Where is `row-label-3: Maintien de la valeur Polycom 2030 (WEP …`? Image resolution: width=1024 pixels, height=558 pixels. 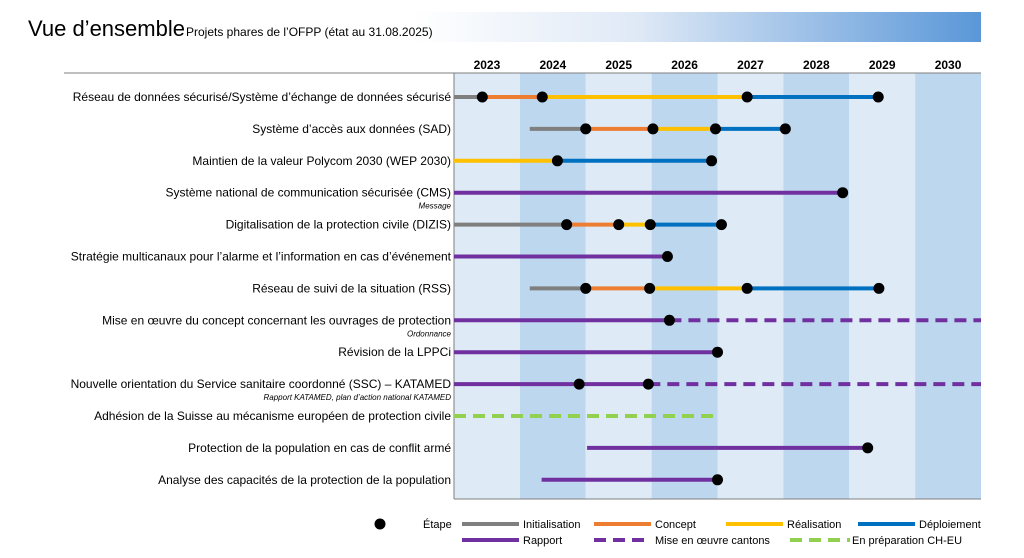 row-label-3: Maintien de la valeur Polycom 2030 (WEP … is located at coordinates (321, 161).